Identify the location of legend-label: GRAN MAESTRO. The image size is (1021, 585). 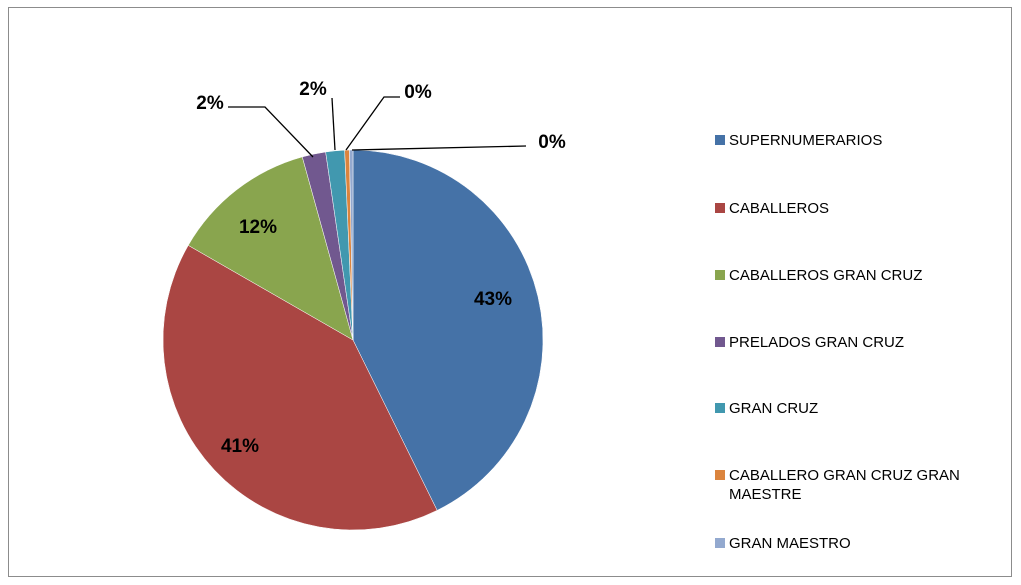
(790, 543).